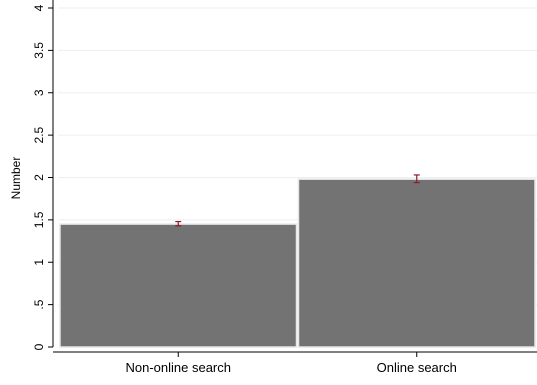  What do you see at coordinates (39, 304) in the screenshot?
I see `y-tick-label: .5` at bounding box center [39, 304].